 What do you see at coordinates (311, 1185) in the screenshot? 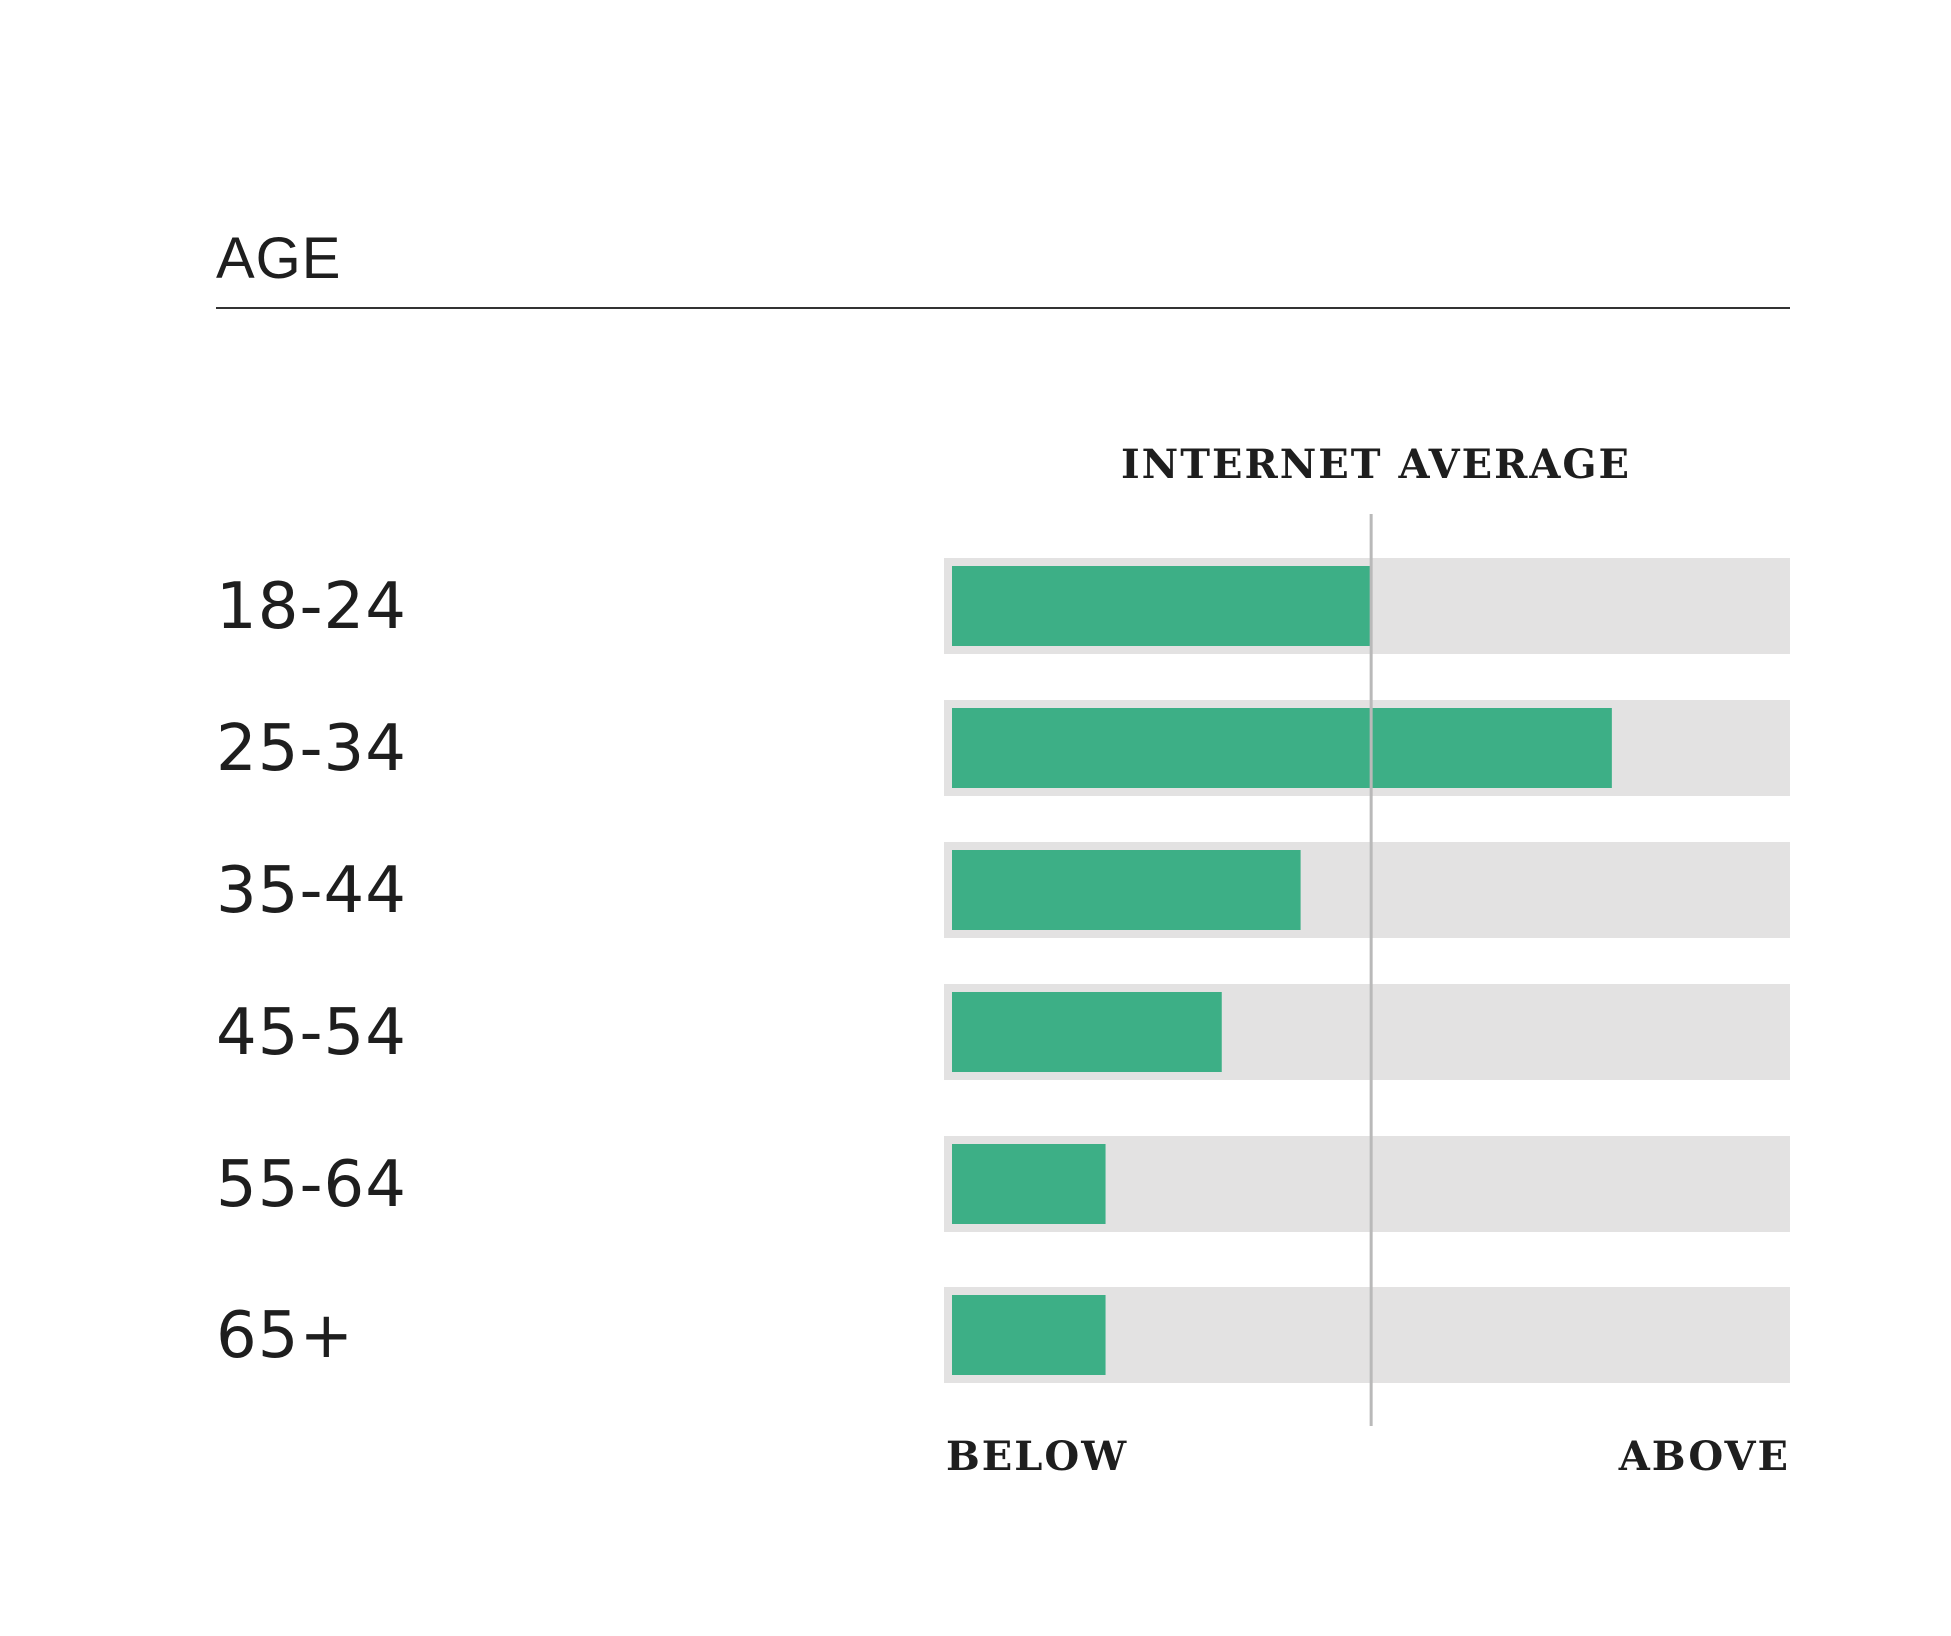
I see `category-label: 55-64` at bounding box center [311, 1185].